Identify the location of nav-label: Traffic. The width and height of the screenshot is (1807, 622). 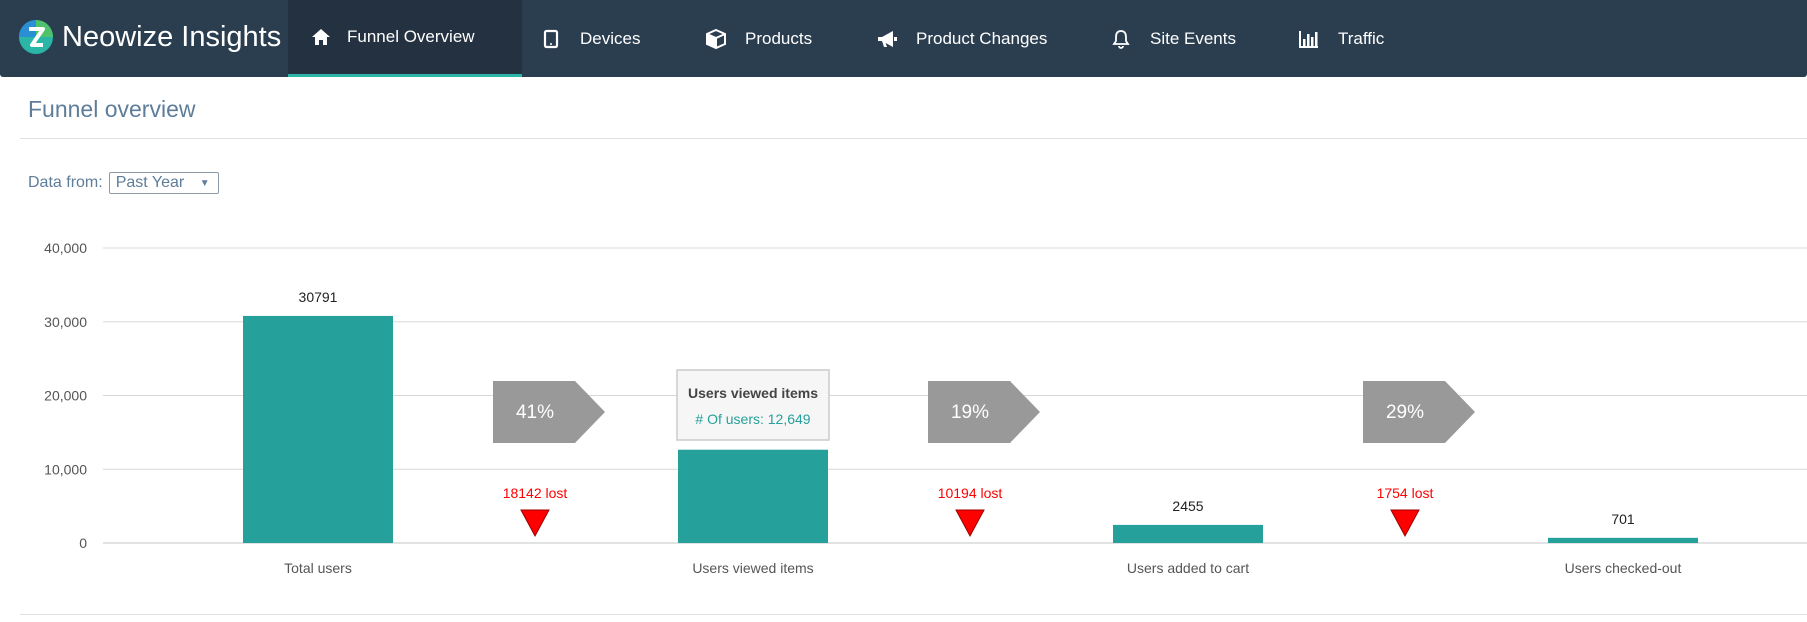
(1361, 38).